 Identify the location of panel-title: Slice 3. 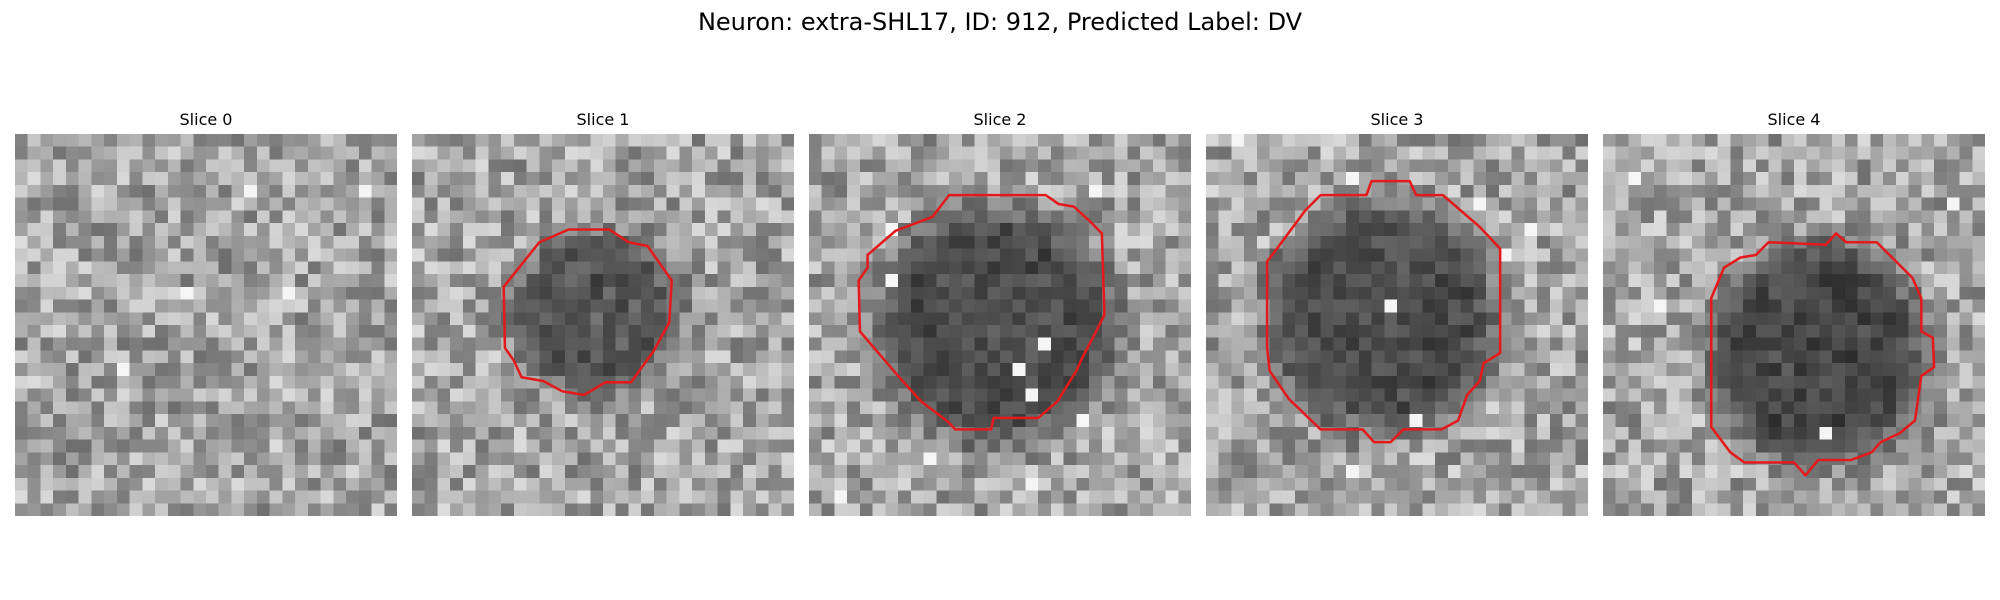
(1397, 119).